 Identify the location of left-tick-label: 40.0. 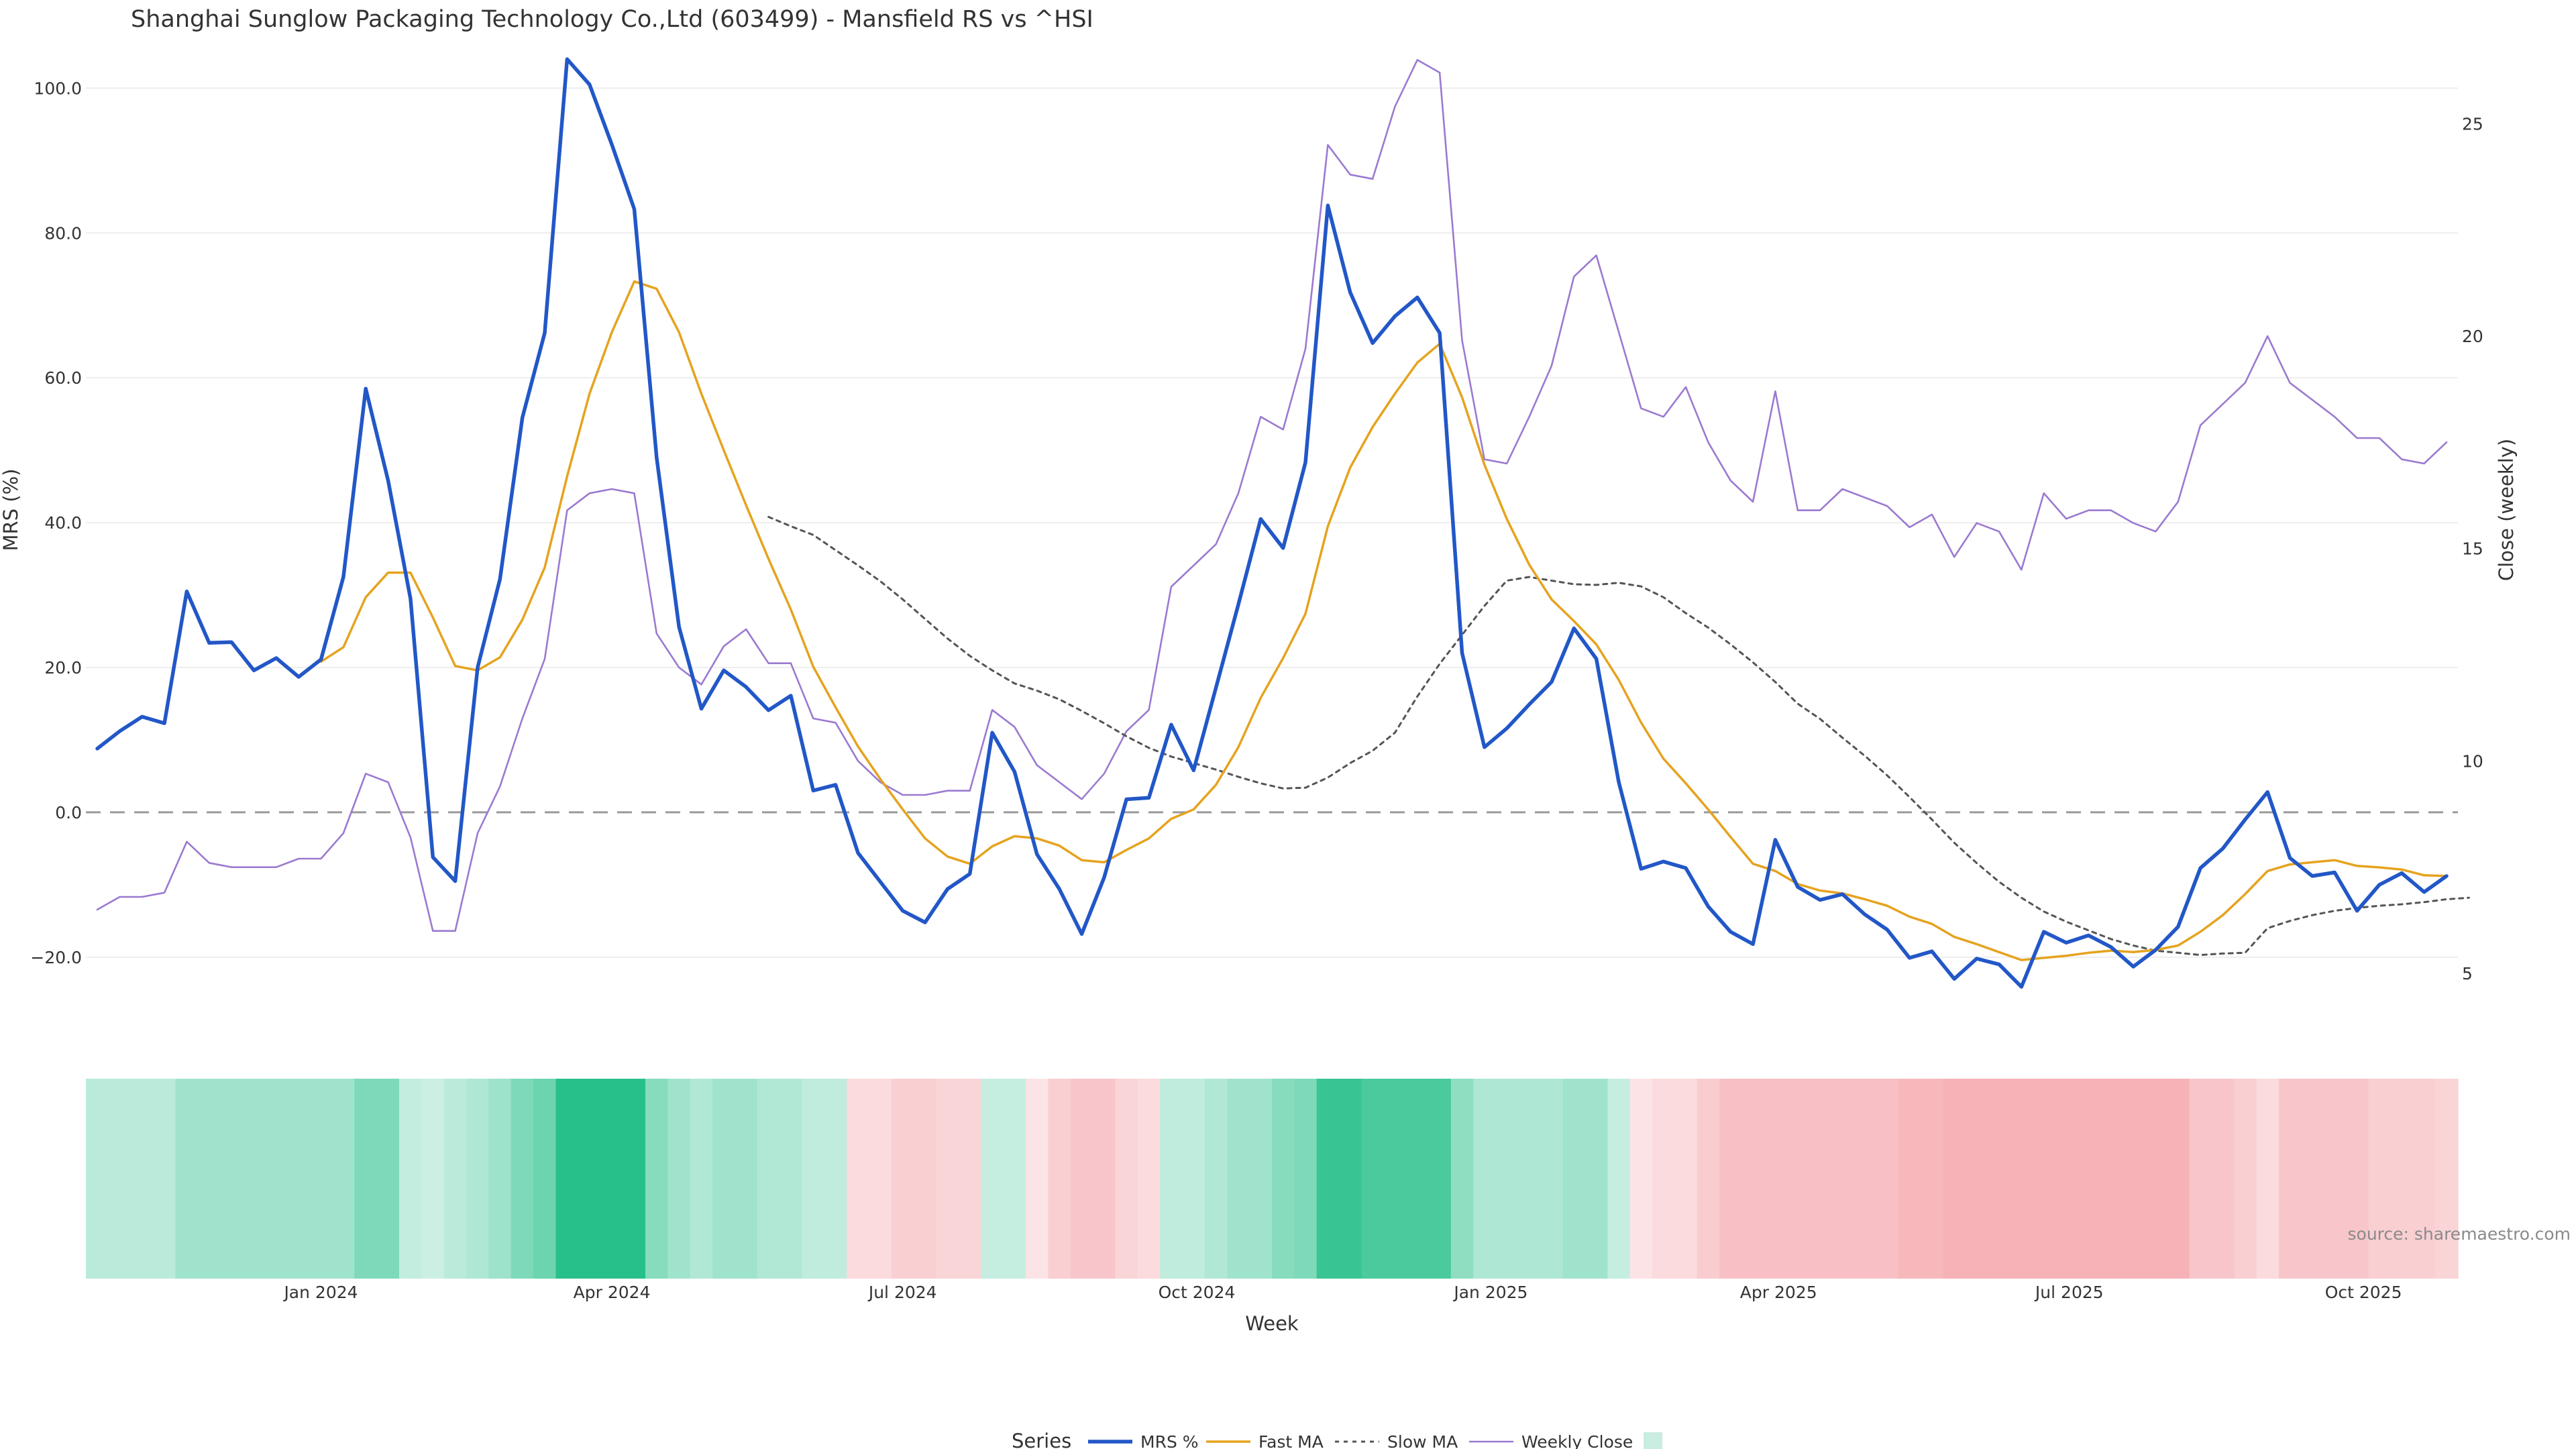
(63, 523).